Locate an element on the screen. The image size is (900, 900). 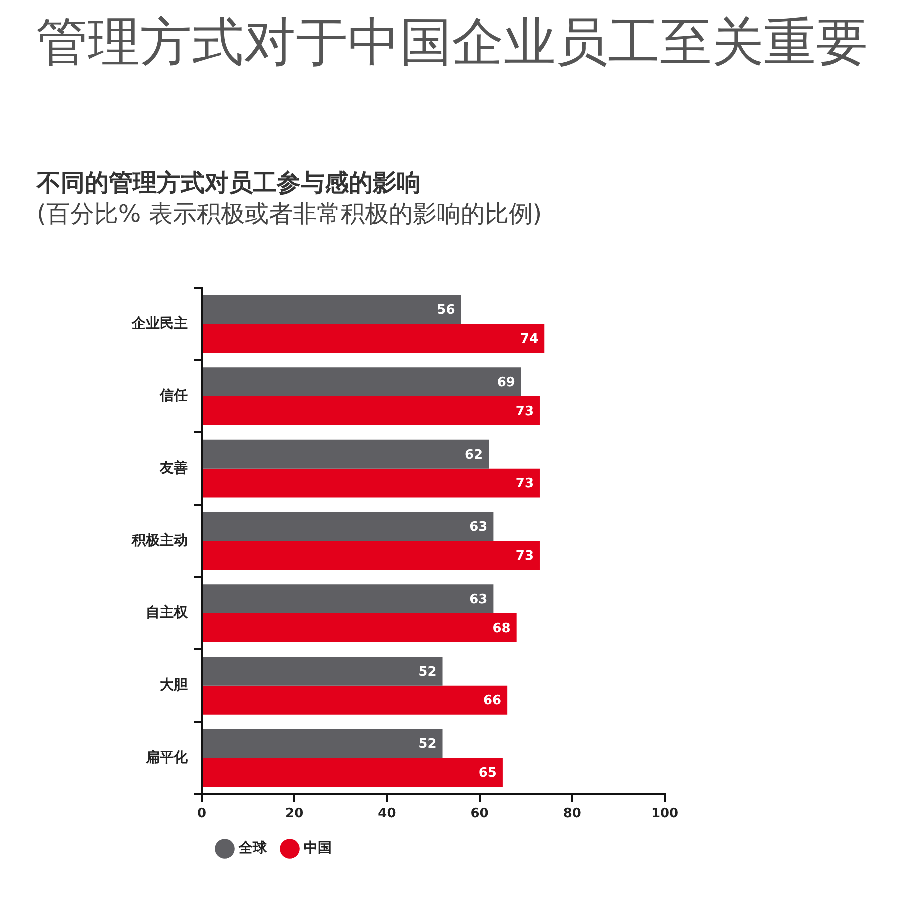
y-tick-label: 信任 is located at coordinates (173, 396).